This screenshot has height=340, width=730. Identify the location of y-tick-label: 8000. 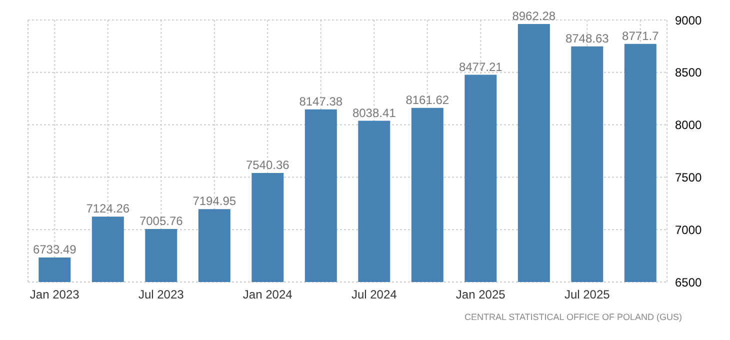
(688, 125).